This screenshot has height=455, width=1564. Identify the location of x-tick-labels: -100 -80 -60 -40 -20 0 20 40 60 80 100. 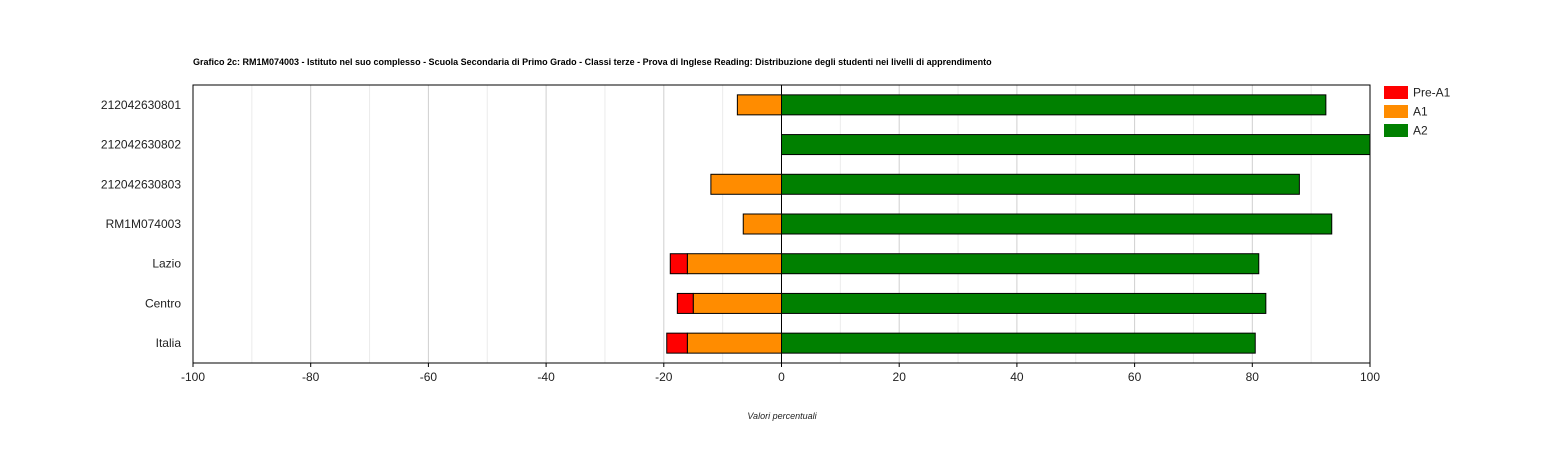
(780, 373).